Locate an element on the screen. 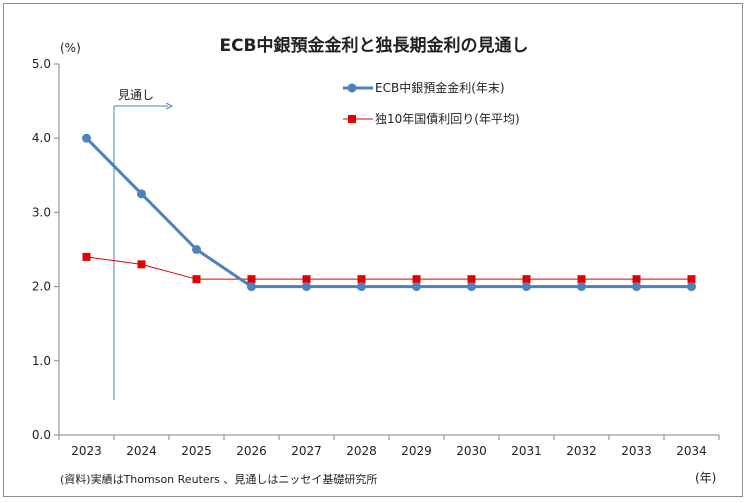  forecast-arrow-head is located at coordinates (169, 106).